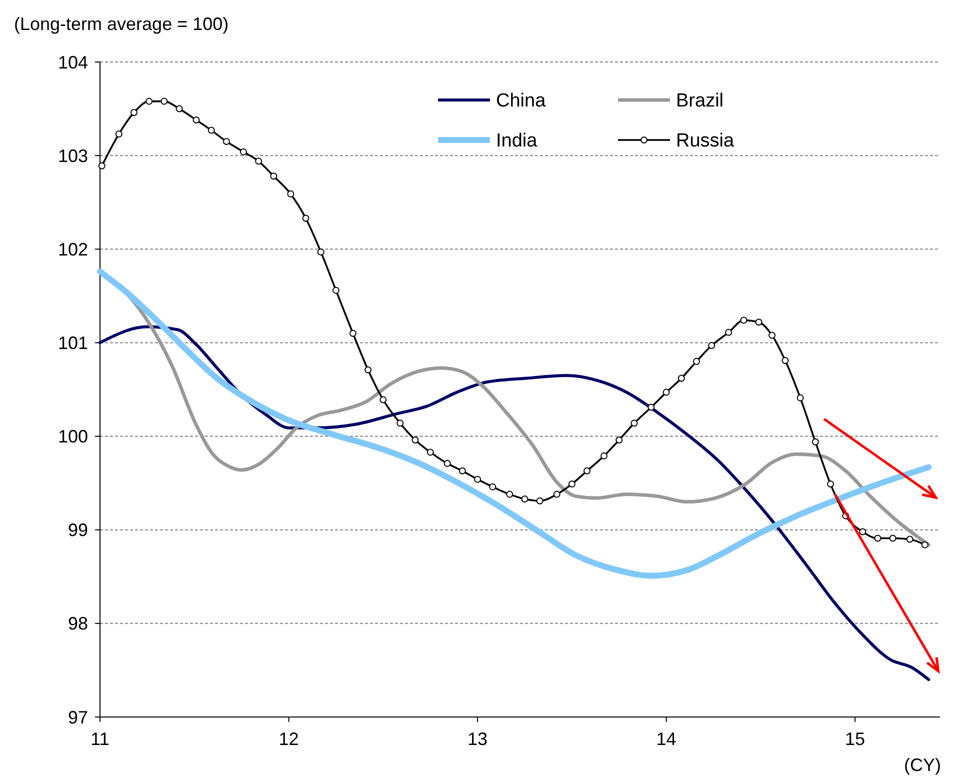 The image size is (953, 777). What do you see at coordinates (73, 436) in the screenshot?
I see `y-tick-label: 100` at bounding box center [73, 436].